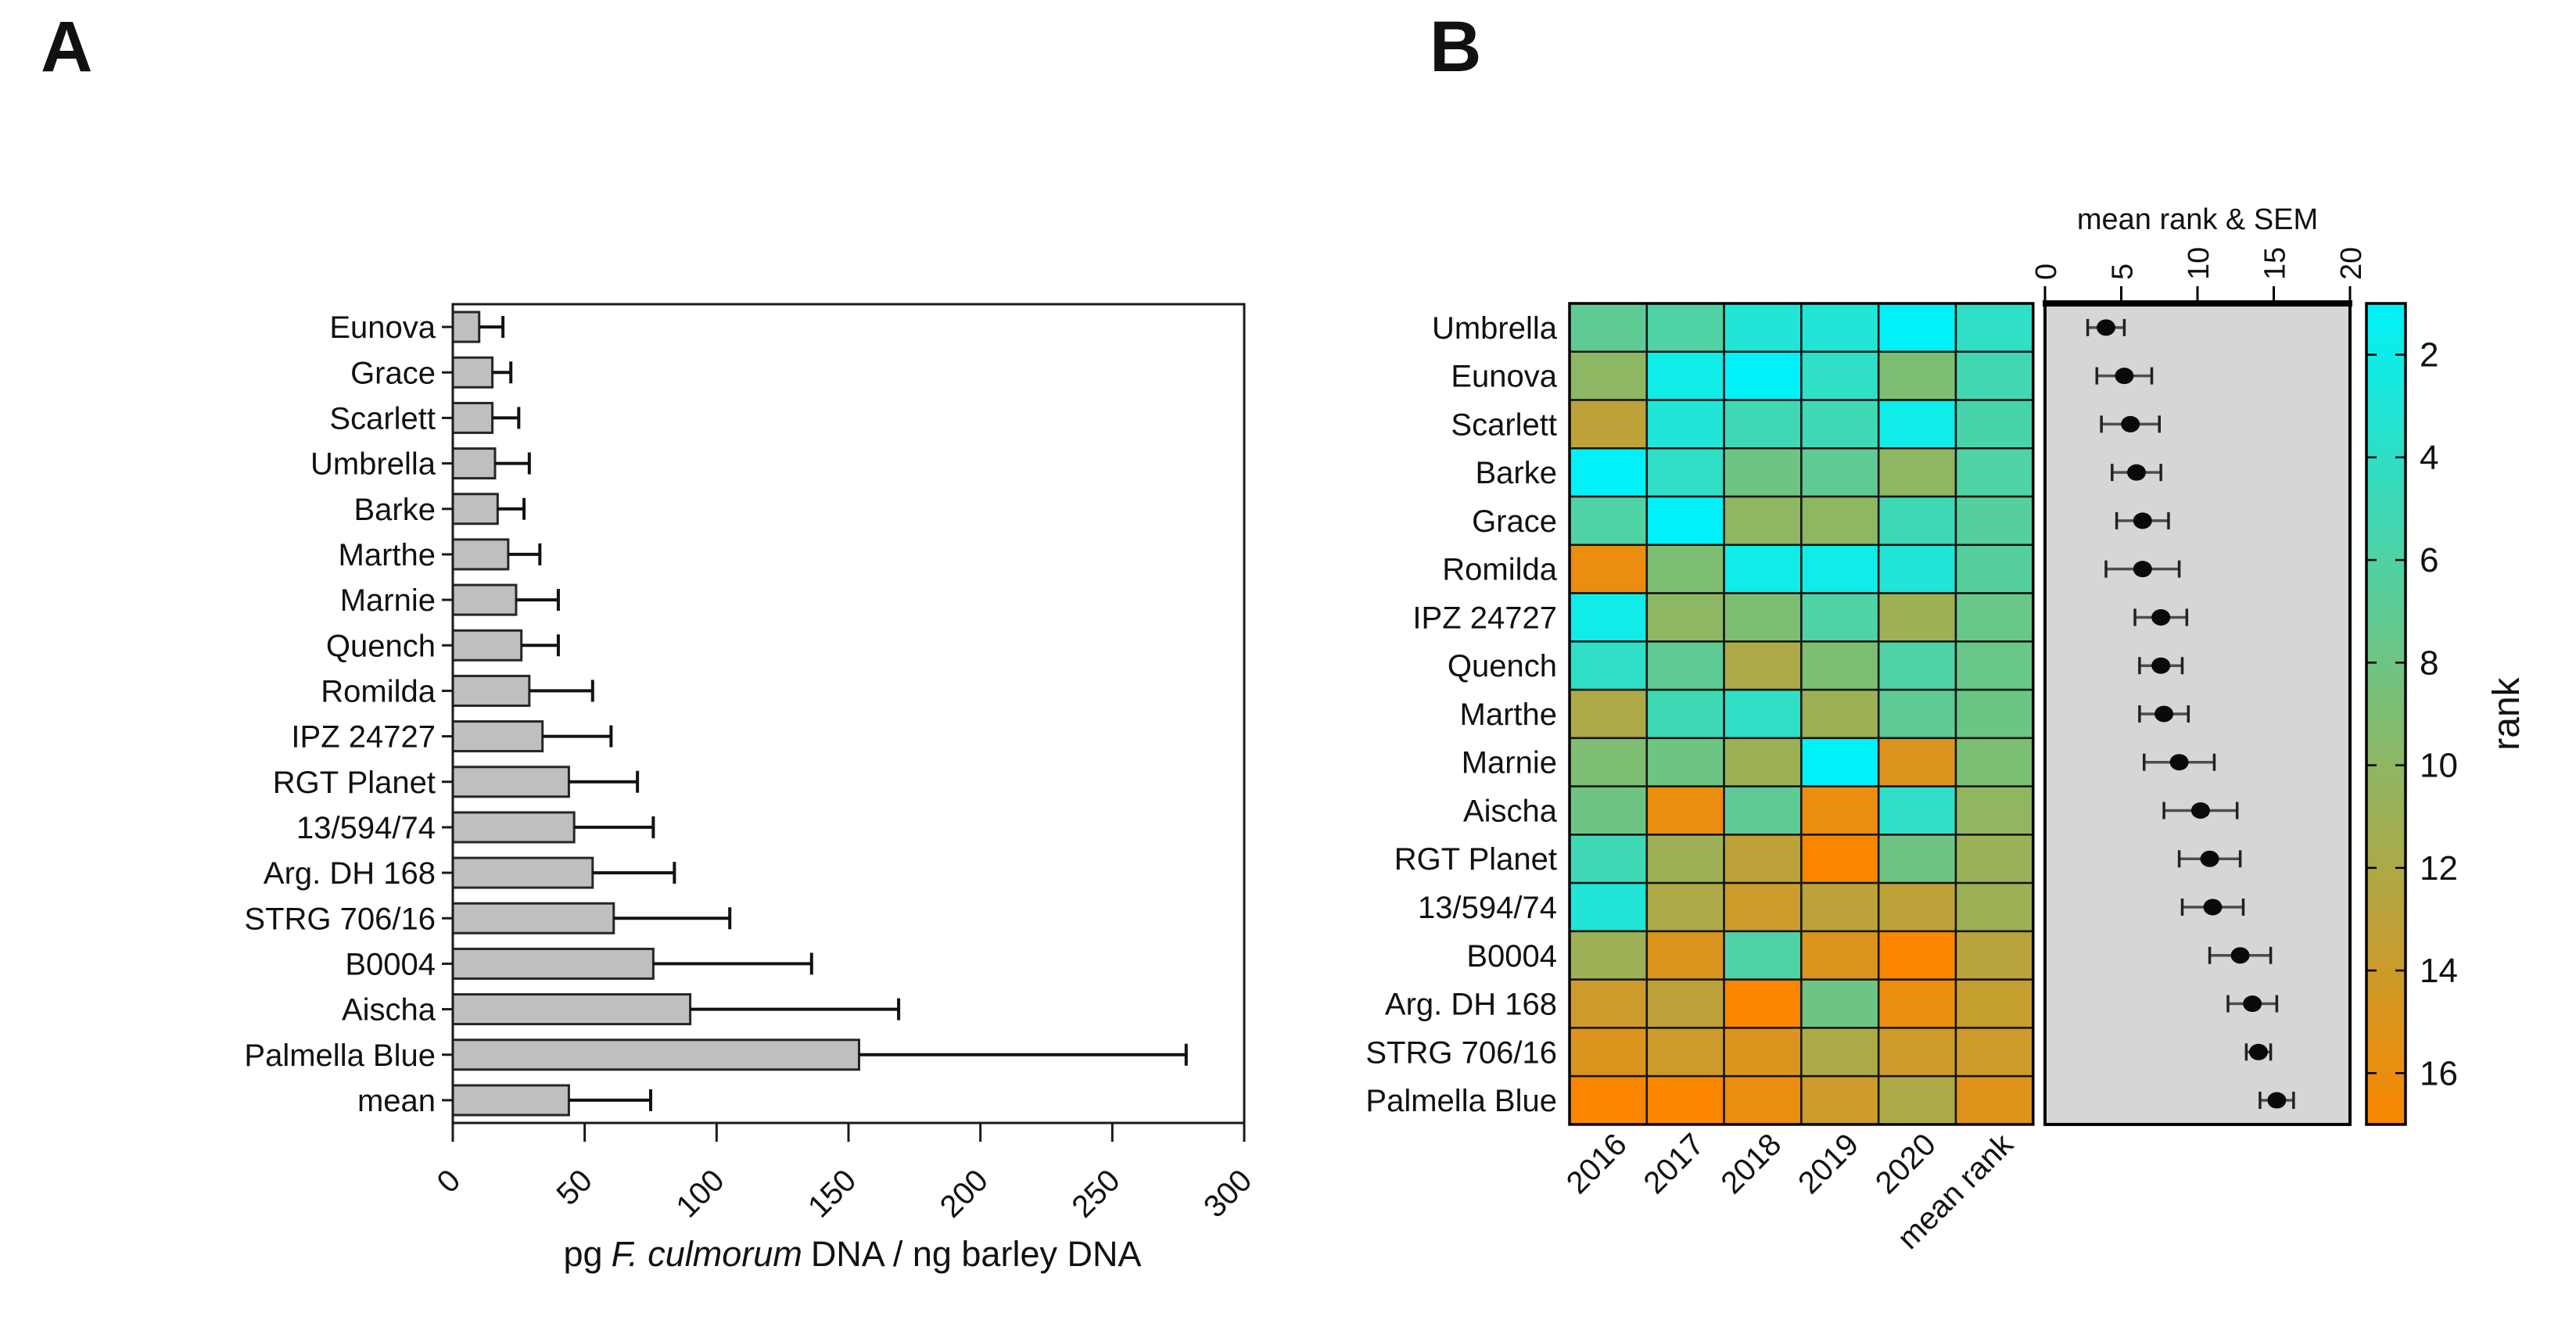 Image resolution: width=2576 pixels, height=1338 pixels. Describe the element at coordinates (2351, 263) in the screenshot. I see `dotplot-tick-label: 20` at that location.